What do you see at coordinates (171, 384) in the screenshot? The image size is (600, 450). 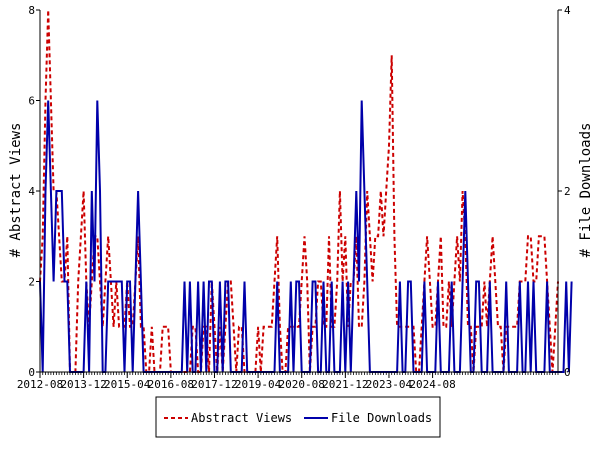 I see `x-tick-label: 2016-08` at bounding box center [171, 384].